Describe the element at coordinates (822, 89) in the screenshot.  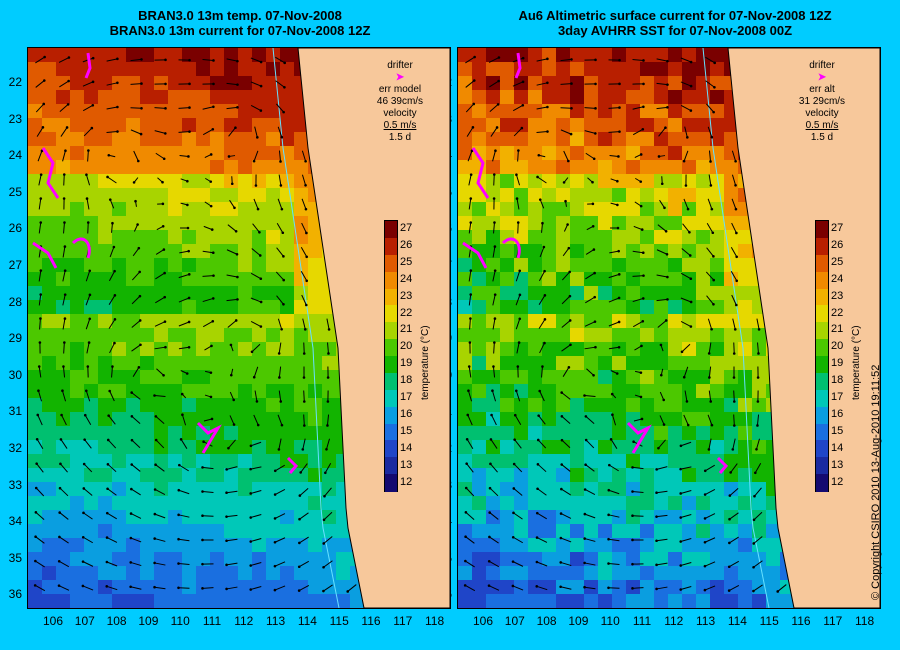
I see `err-label: err alt` at that location.